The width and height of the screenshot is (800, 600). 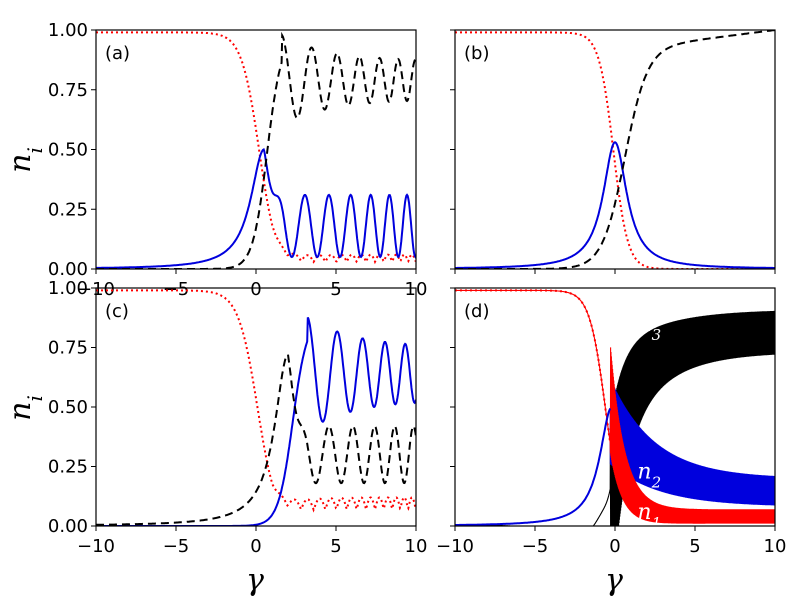 I want to click on curve-label-n1: n1, so click(x=649, y=516).